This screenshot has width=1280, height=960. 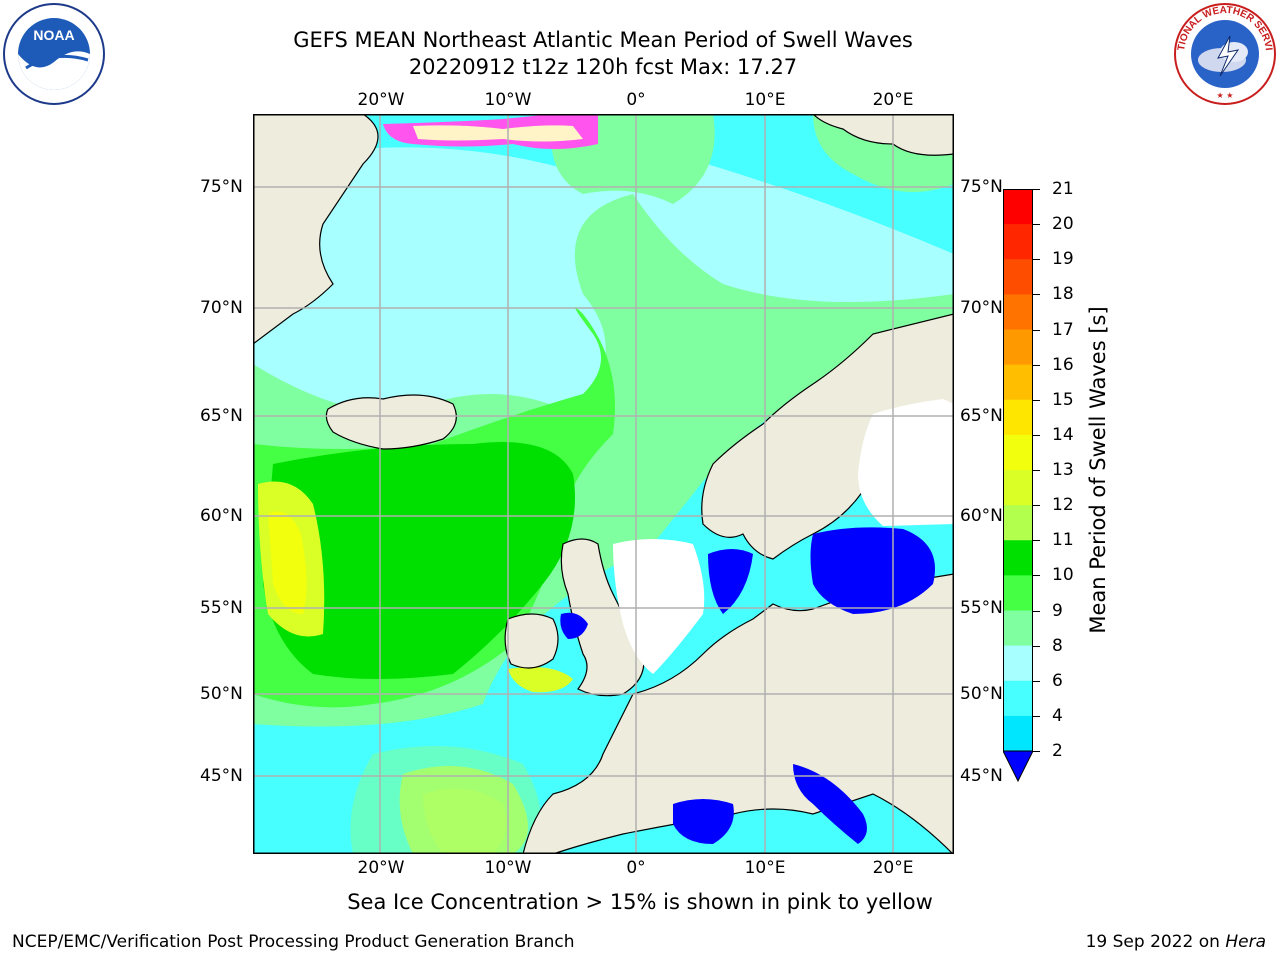 I want to click on colorbar-tick-label: 4, so click(x=1057, y=715).